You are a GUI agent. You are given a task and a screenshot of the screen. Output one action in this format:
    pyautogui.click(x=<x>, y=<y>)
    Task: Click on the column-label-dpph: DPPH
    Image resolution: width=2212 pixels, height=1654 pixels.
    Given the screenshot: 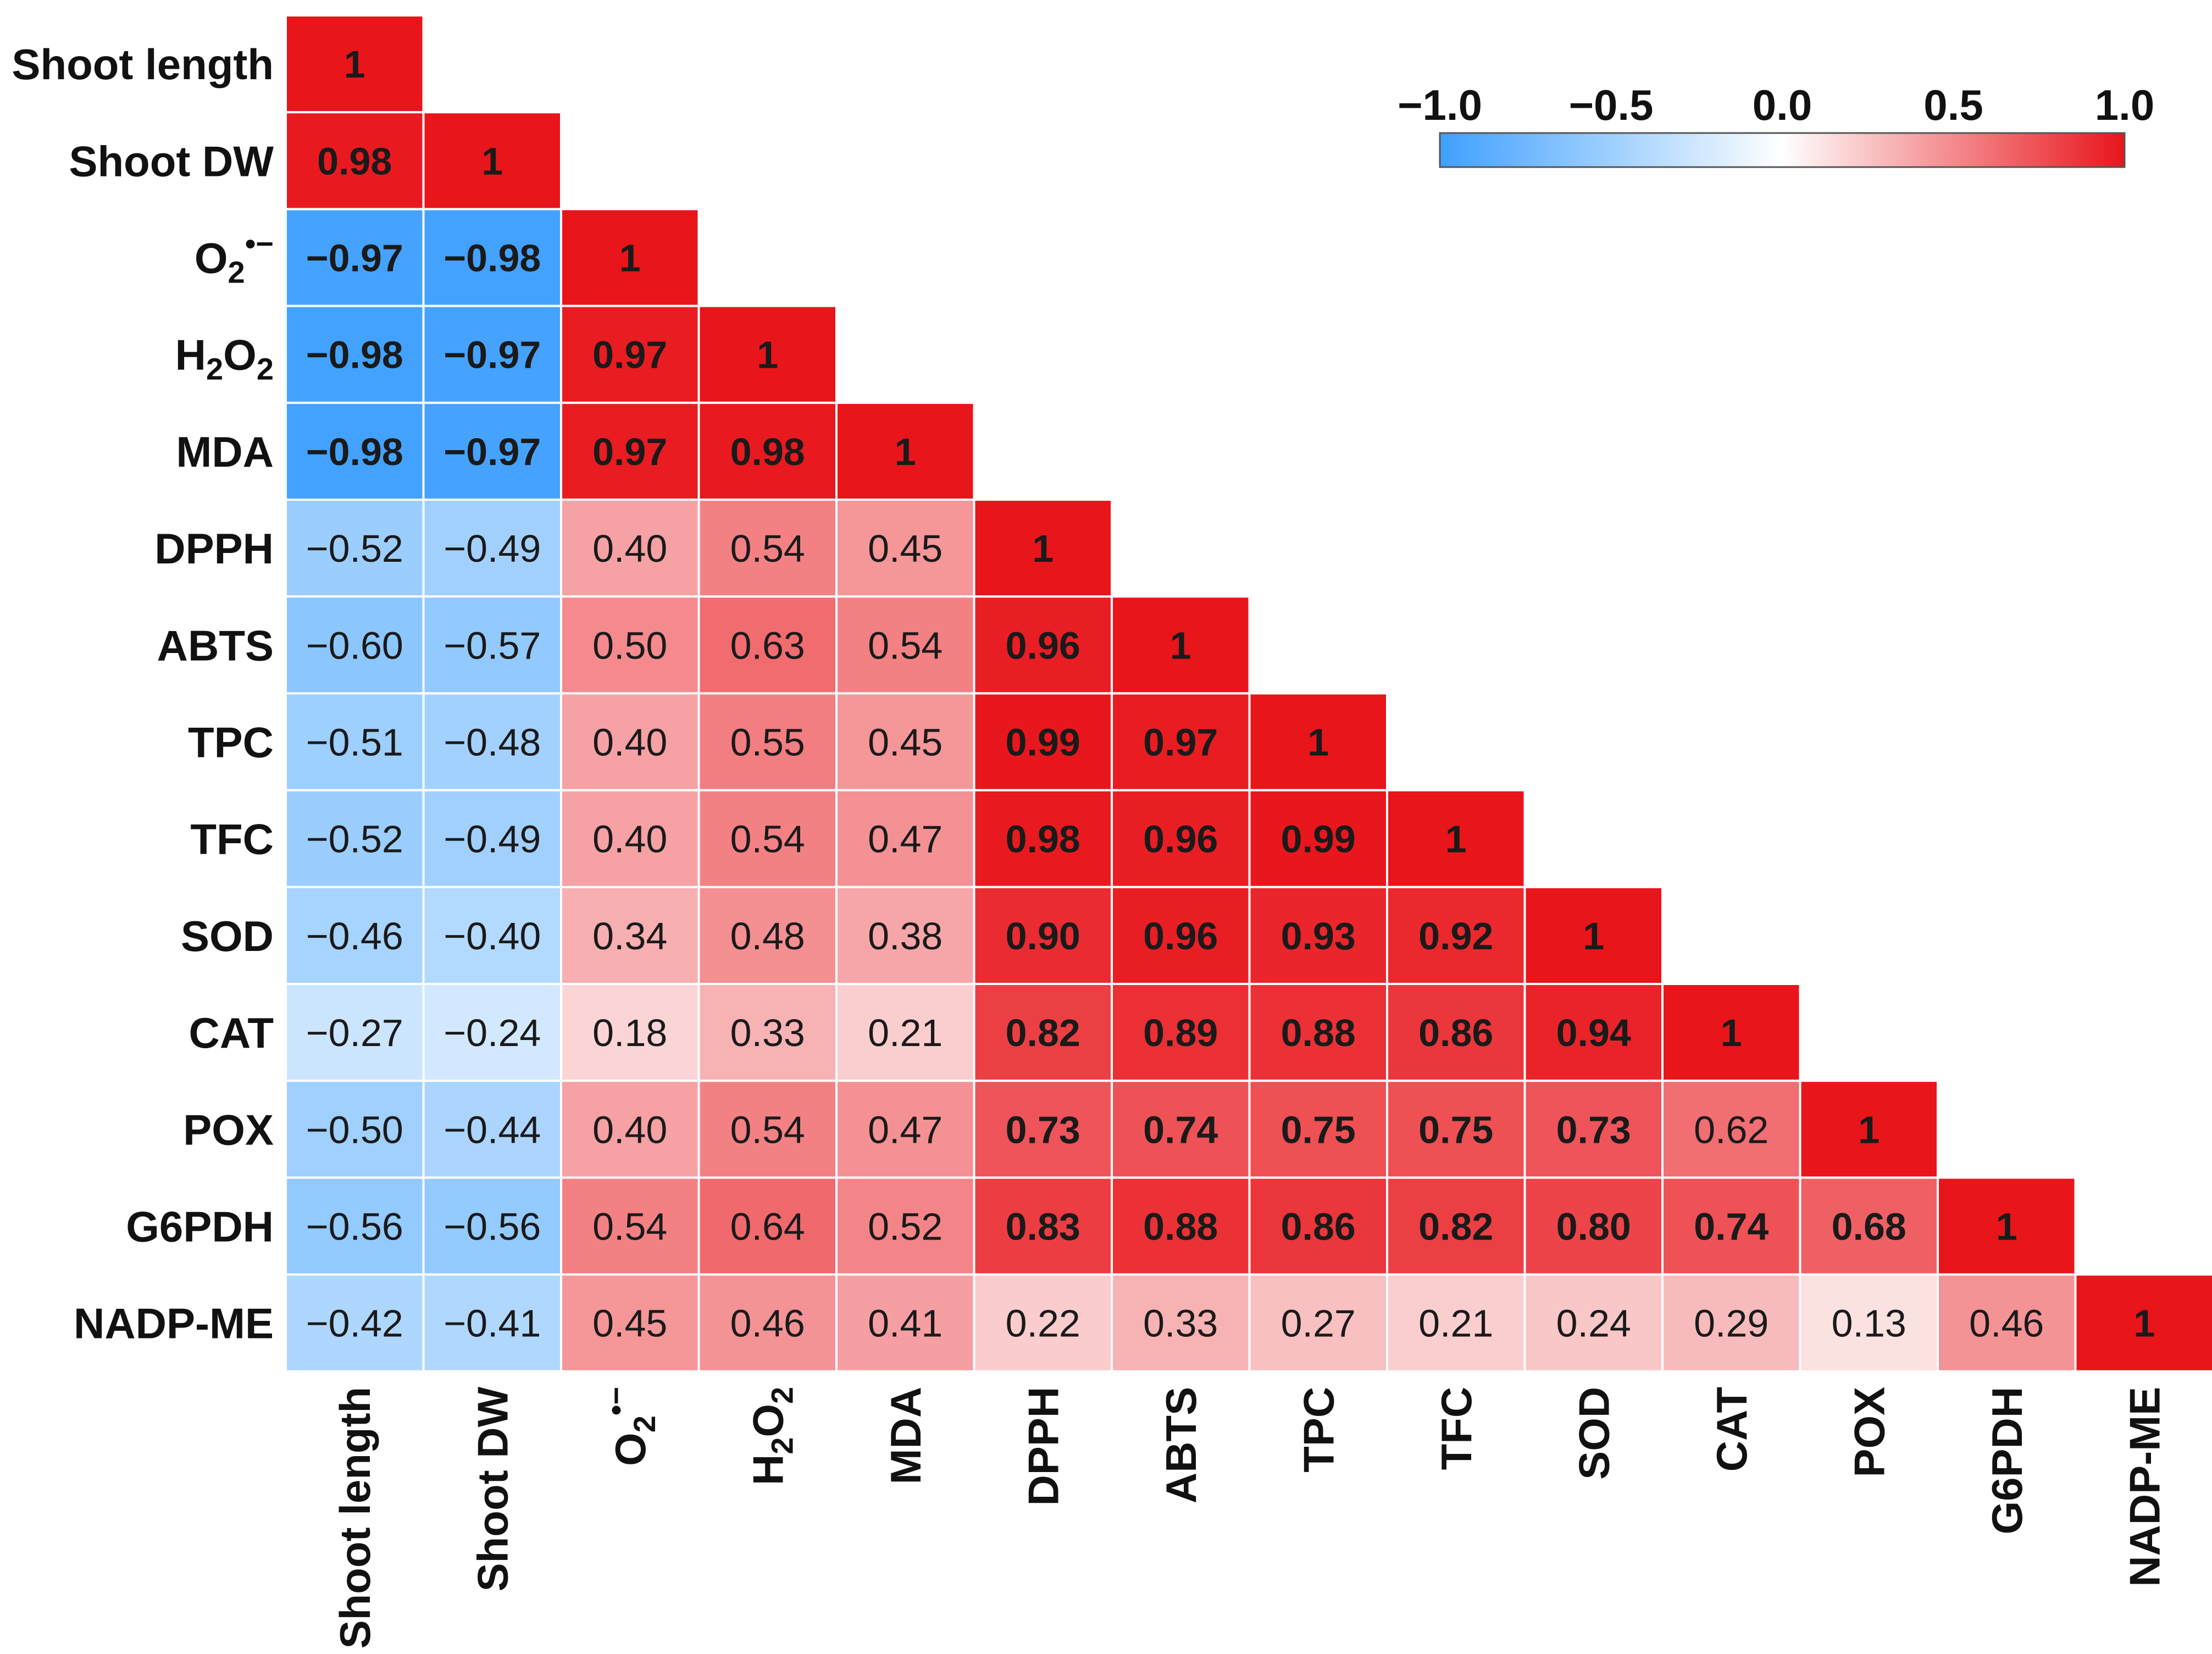 What is the action you would take?
    pyautogui.click(x=1043, y=1446)
    